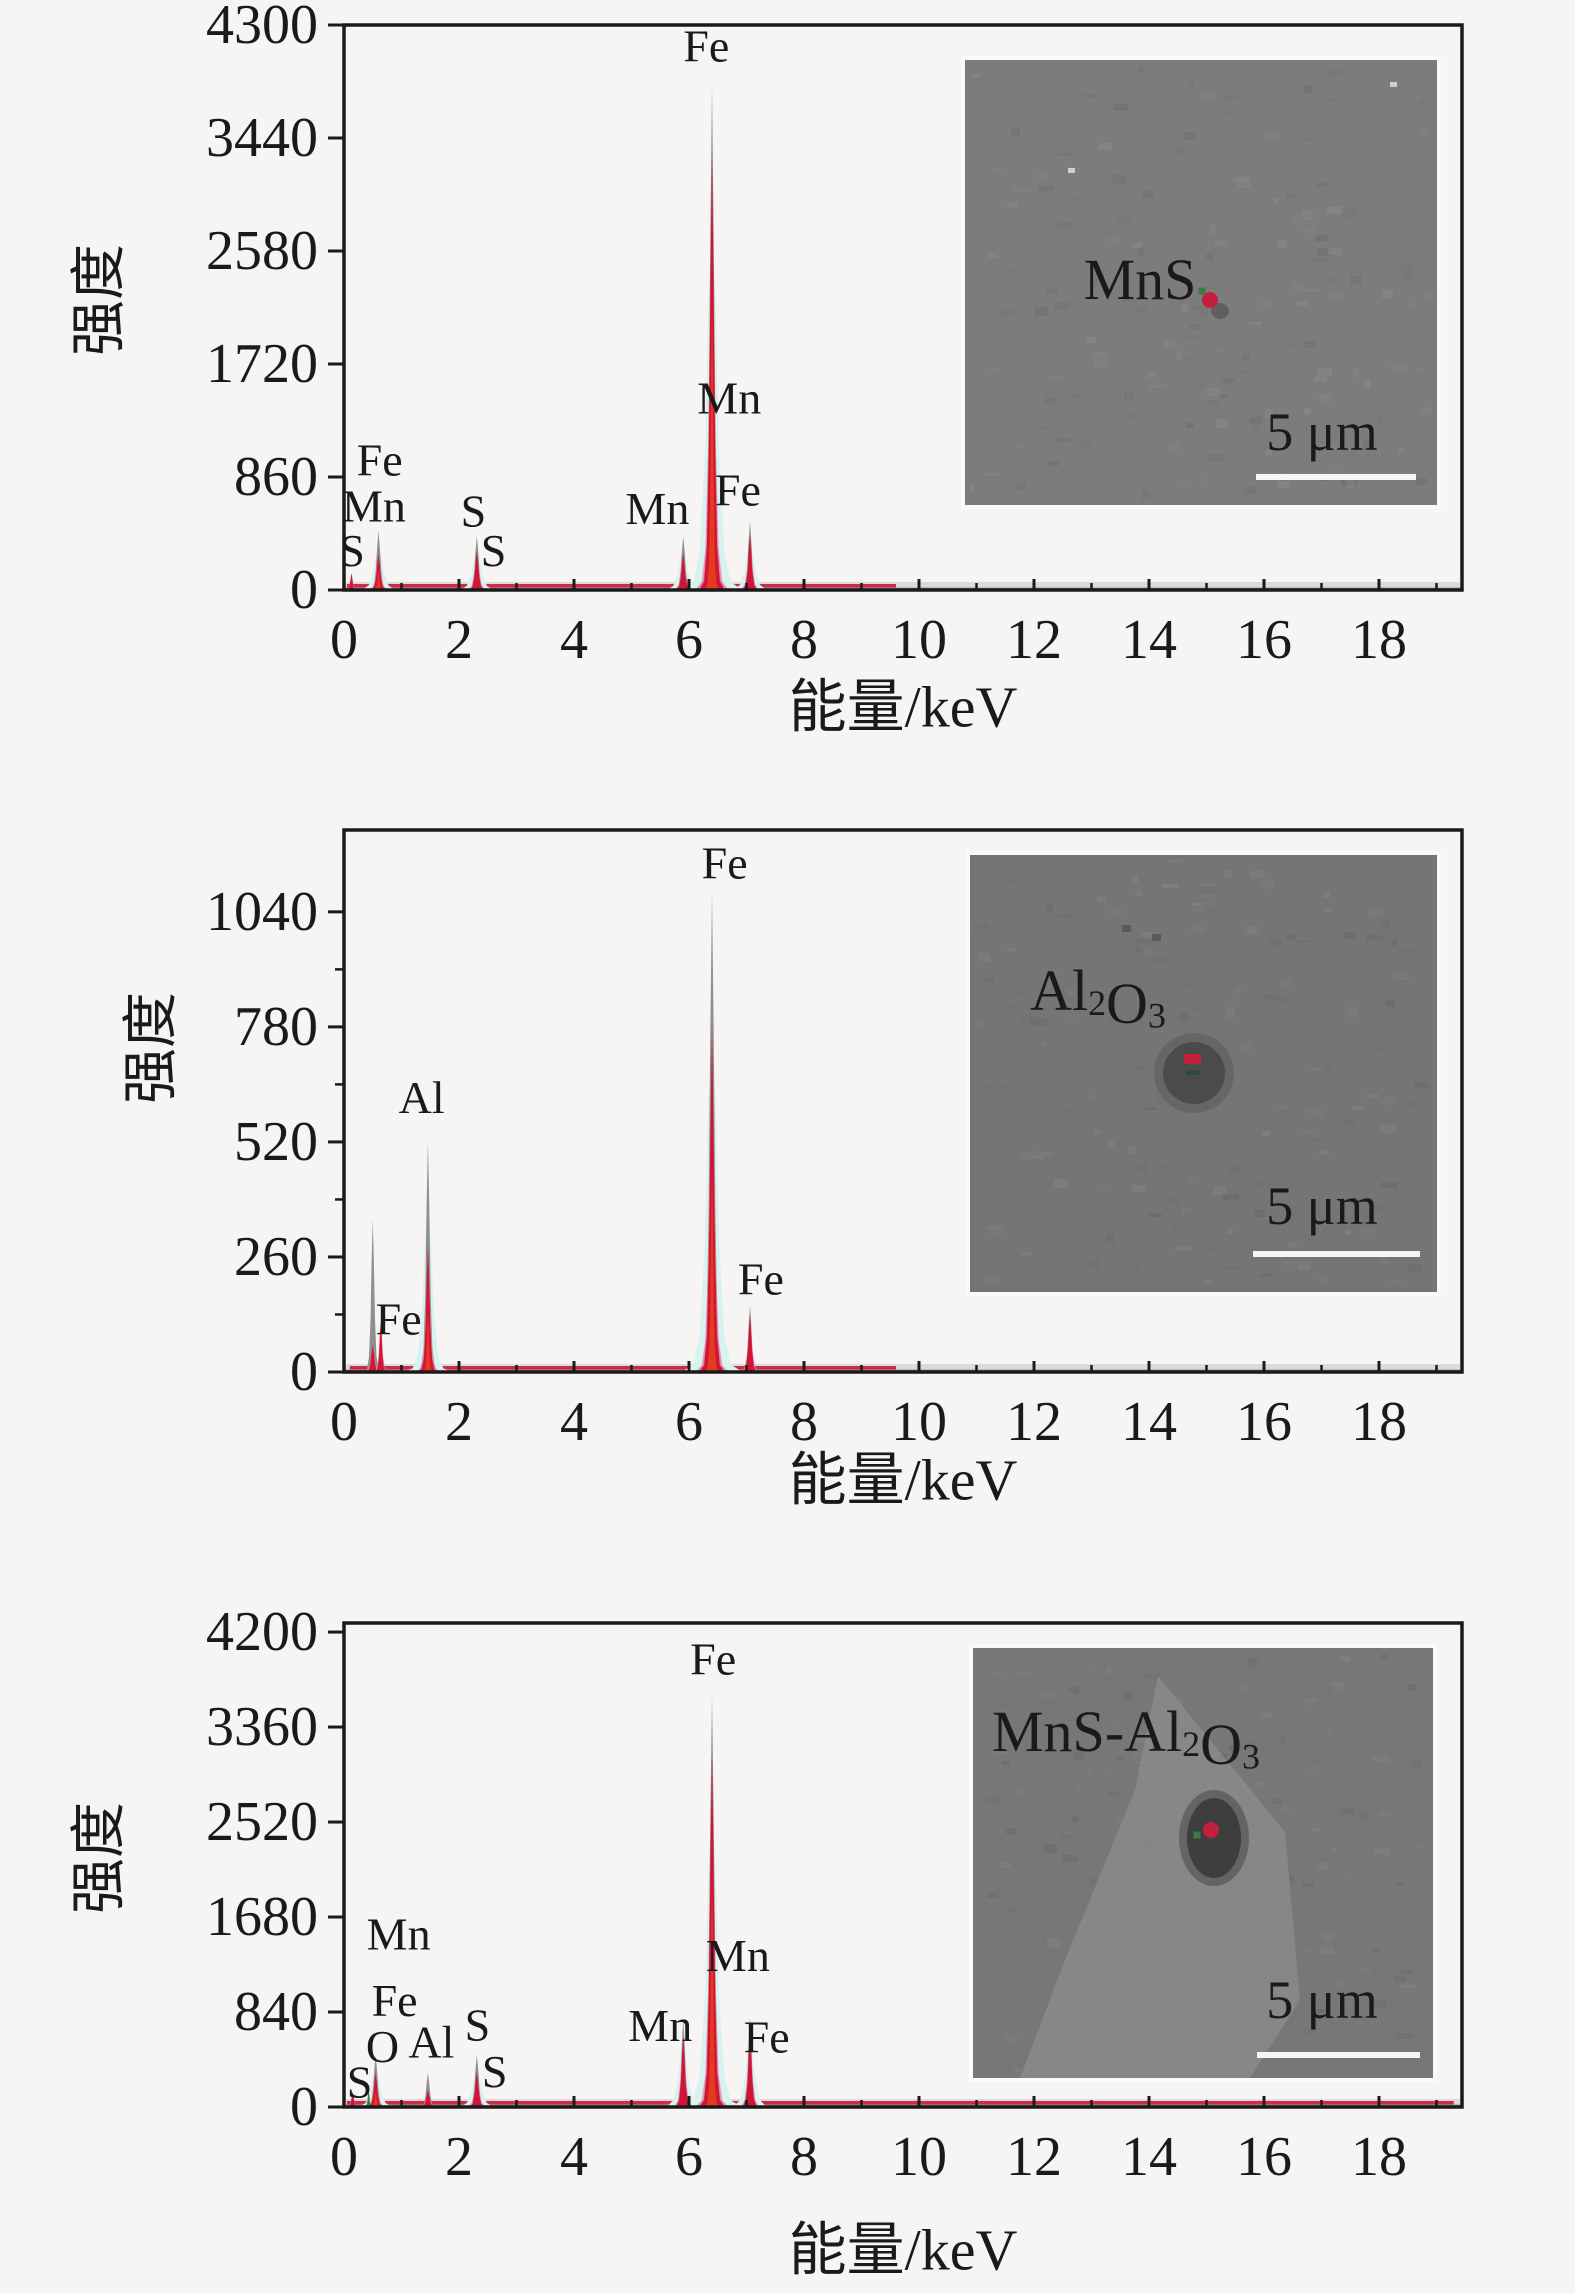 The width and height of the screenshot is (1575, 2293). Describe the element at coordinates (422, 1097) in the screenshot. I see `peak-label-al: Al` at that location.